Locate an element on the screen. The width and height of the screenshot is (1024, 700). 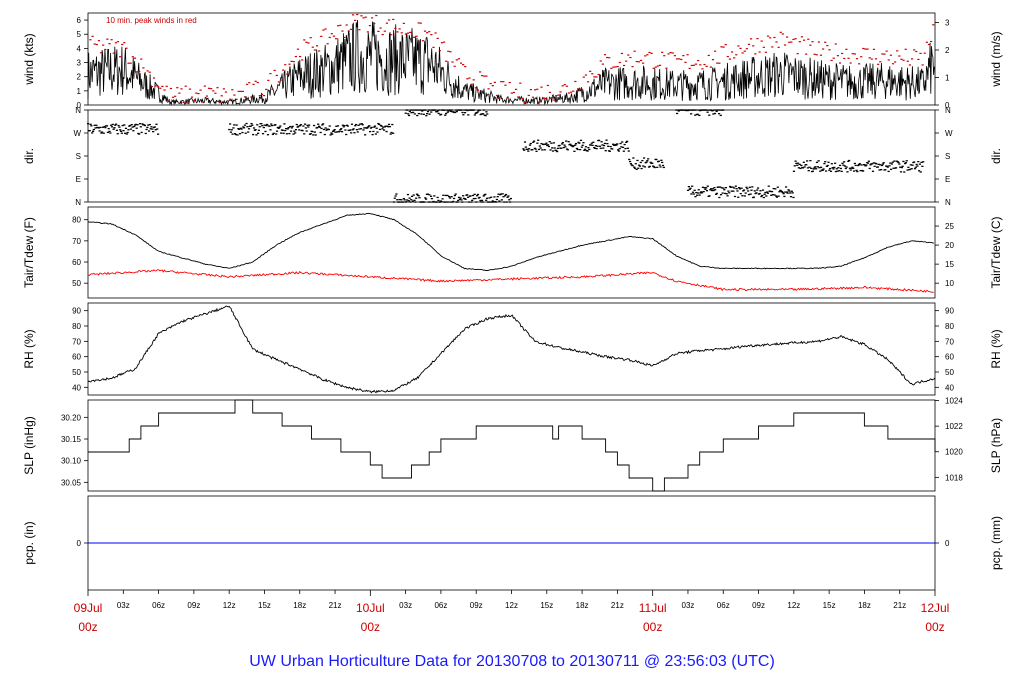
peak-wind-points is located at coordinates (512, 58).